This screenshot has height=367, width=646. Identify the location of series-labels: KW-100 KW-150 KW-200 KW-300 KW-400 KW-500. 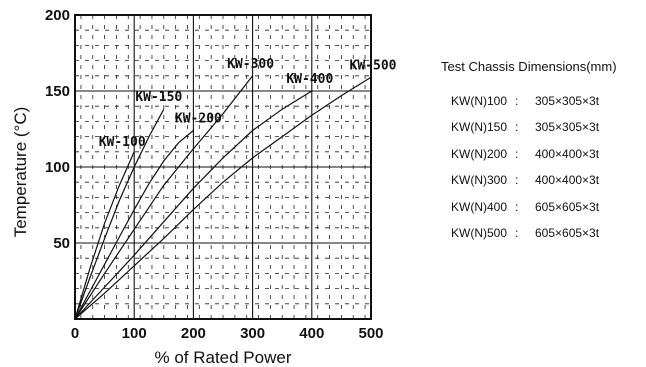
(248, 103).